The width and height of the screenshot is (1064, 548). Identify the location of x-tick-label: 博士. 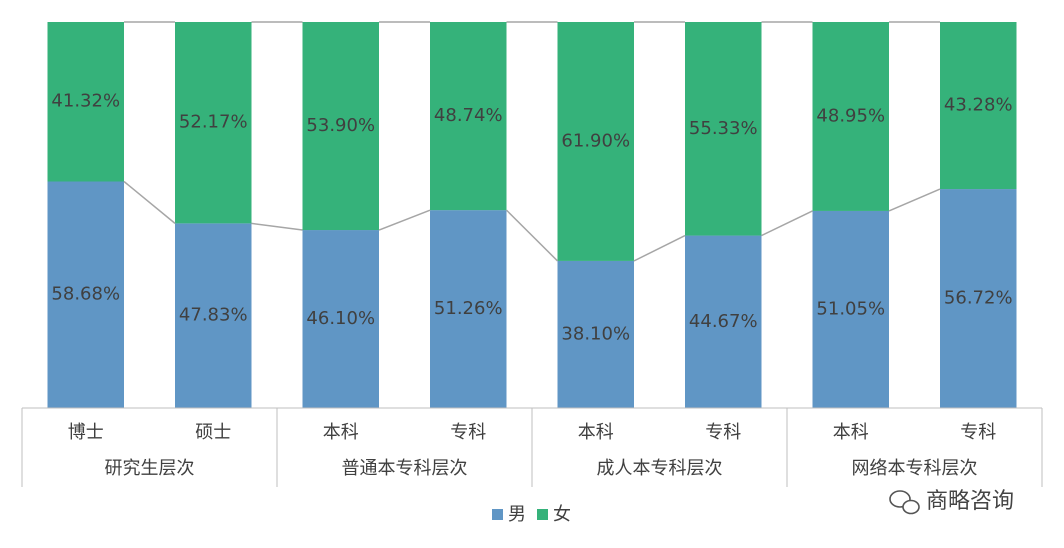
(86, 432).